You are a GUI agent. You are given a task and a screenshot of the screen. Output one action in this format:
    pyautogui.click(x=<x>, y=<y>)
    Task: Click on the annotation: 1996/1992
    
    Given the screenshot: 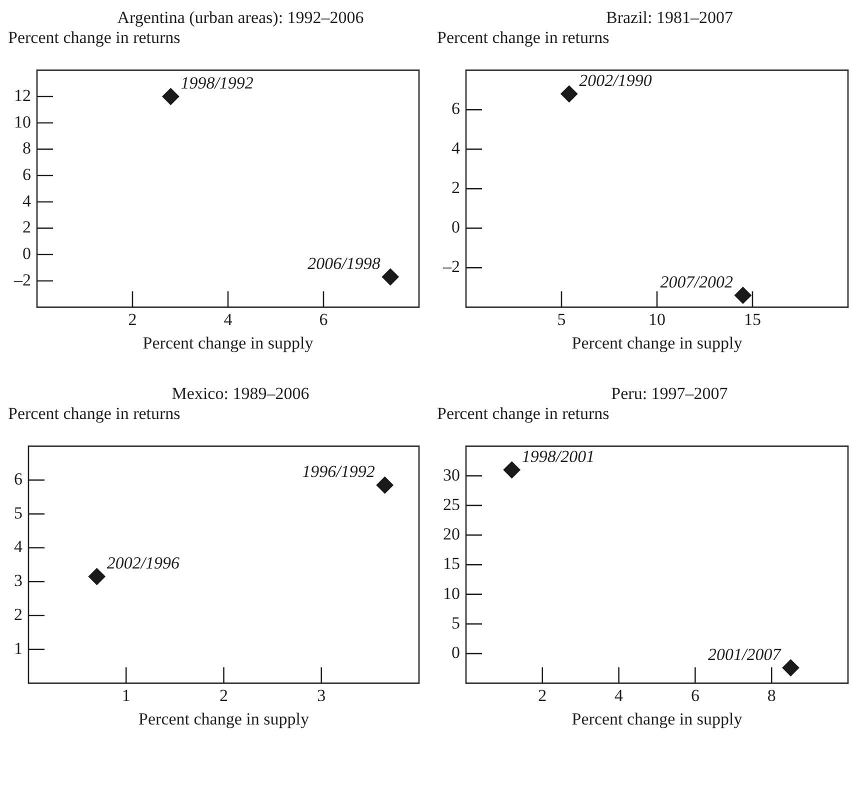 What is the action you would take?
    pyautogui.click(x=339, y=472)
    